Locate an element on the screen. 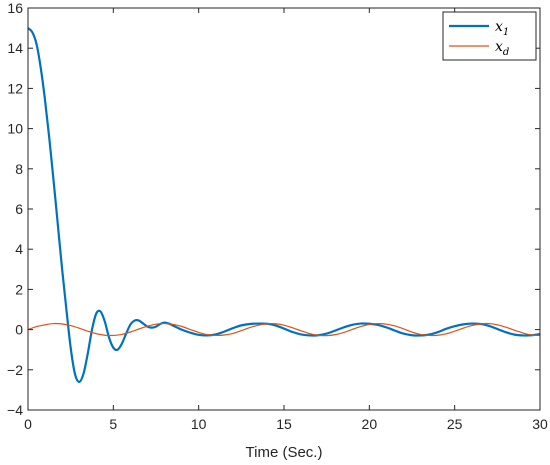 This screenshot has width=550, height=465. x-tick-label-5: 25 is located at coordinates (455, 424).